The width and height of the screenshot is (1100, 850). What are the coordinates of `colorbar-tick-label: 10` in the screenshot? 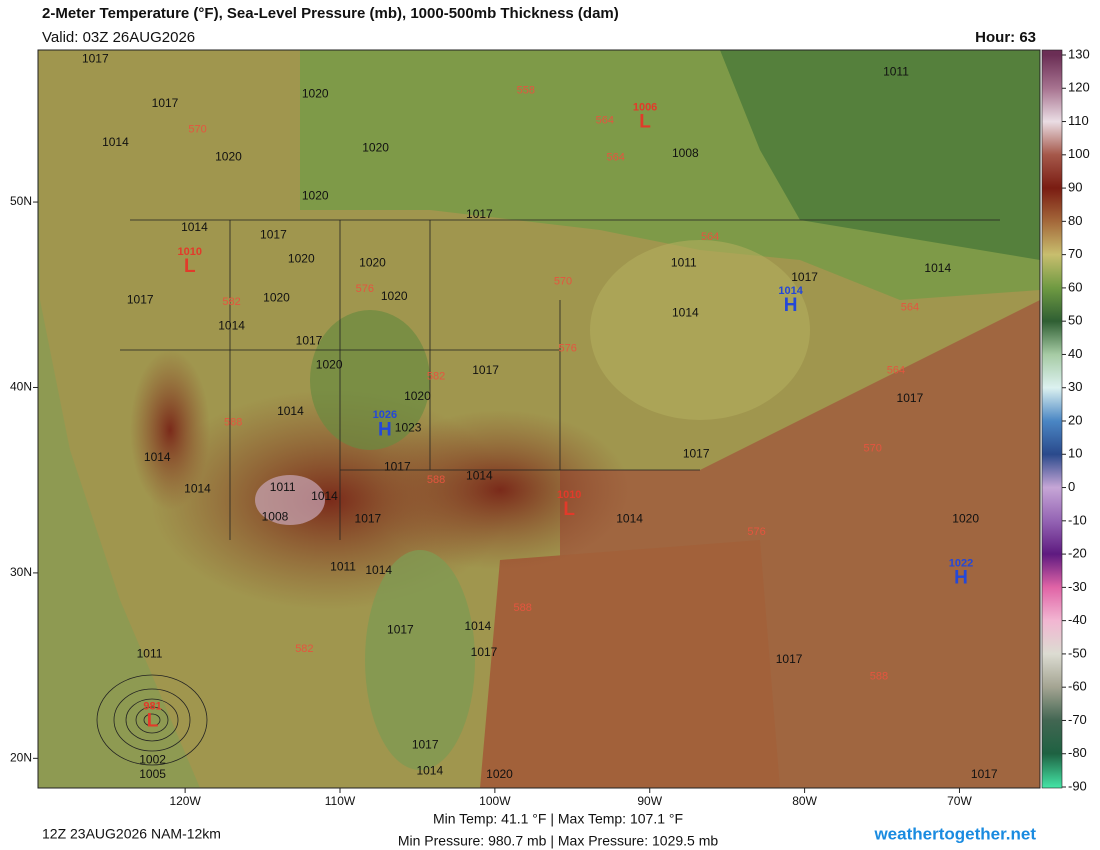 It's located at (1075, 453).